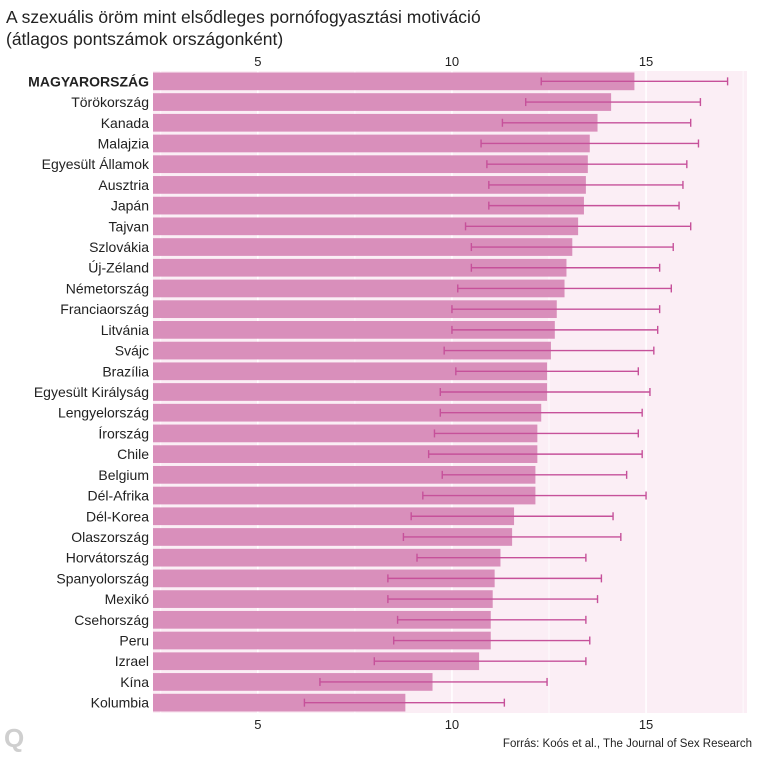 The width and height of the screenshot is (760, 760). I want to click on category-label: Kína, so click(134, 682).